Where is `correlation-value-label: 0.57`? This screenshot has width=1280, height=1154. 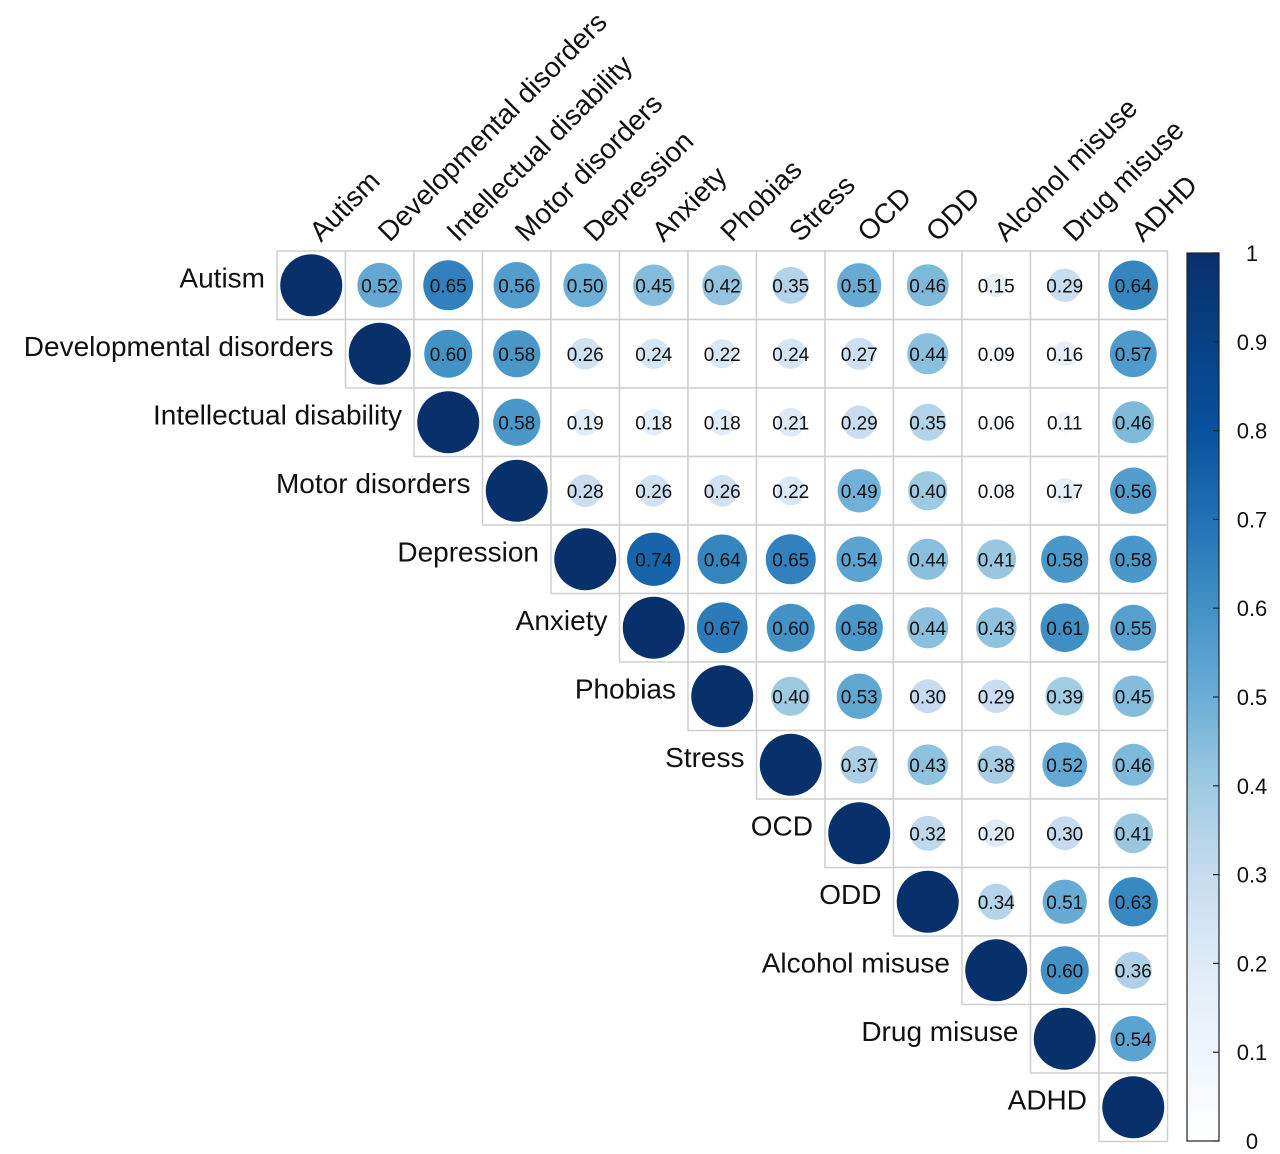
correlation-value-label: 0.57 is located at coordinates (1133, 355).